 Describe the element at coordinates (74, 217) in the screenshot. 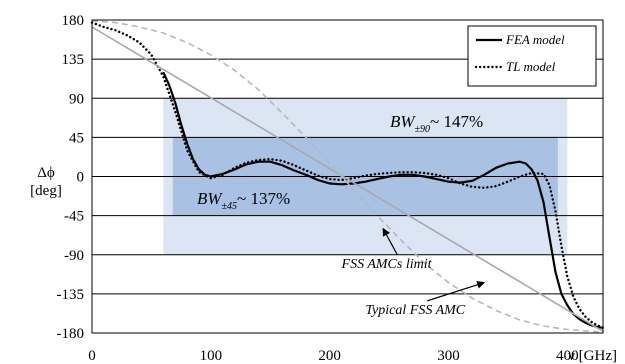

I see `y-tick-label-5: -45` at that location.